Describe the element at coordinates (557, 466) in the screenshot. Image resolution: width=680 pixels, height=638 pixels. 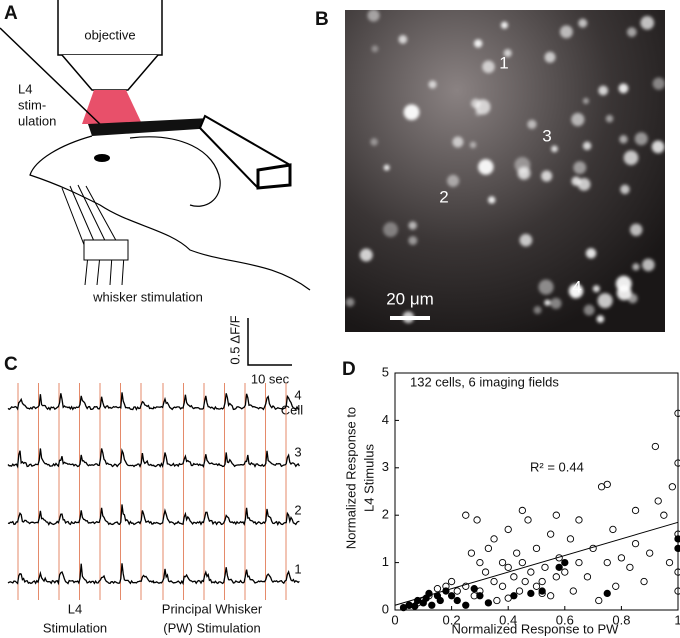
I see `r2-label: R² = 0.44` at that location.